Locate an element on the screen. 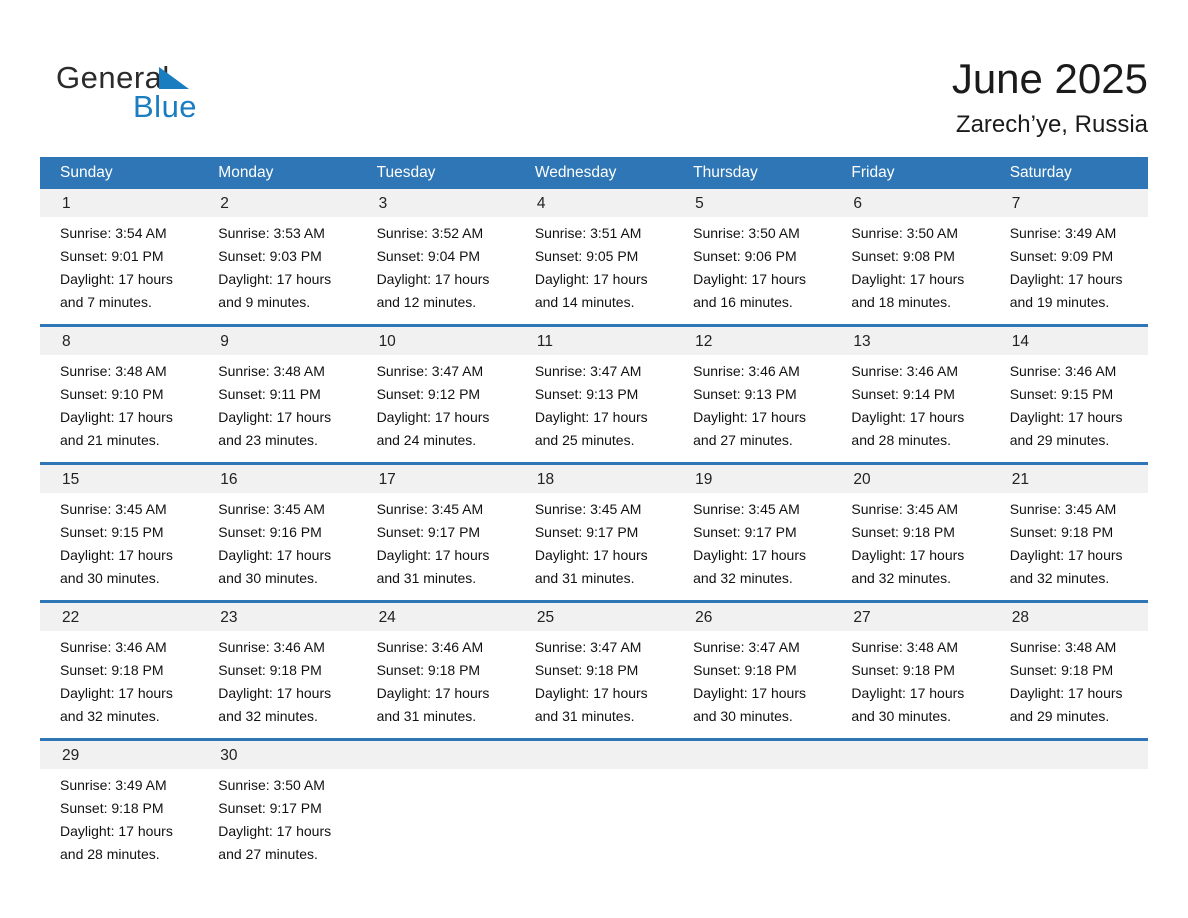 The height and width of the screenshot is (918, 1188). day-number: 11 is located at coordinates (544, 341).